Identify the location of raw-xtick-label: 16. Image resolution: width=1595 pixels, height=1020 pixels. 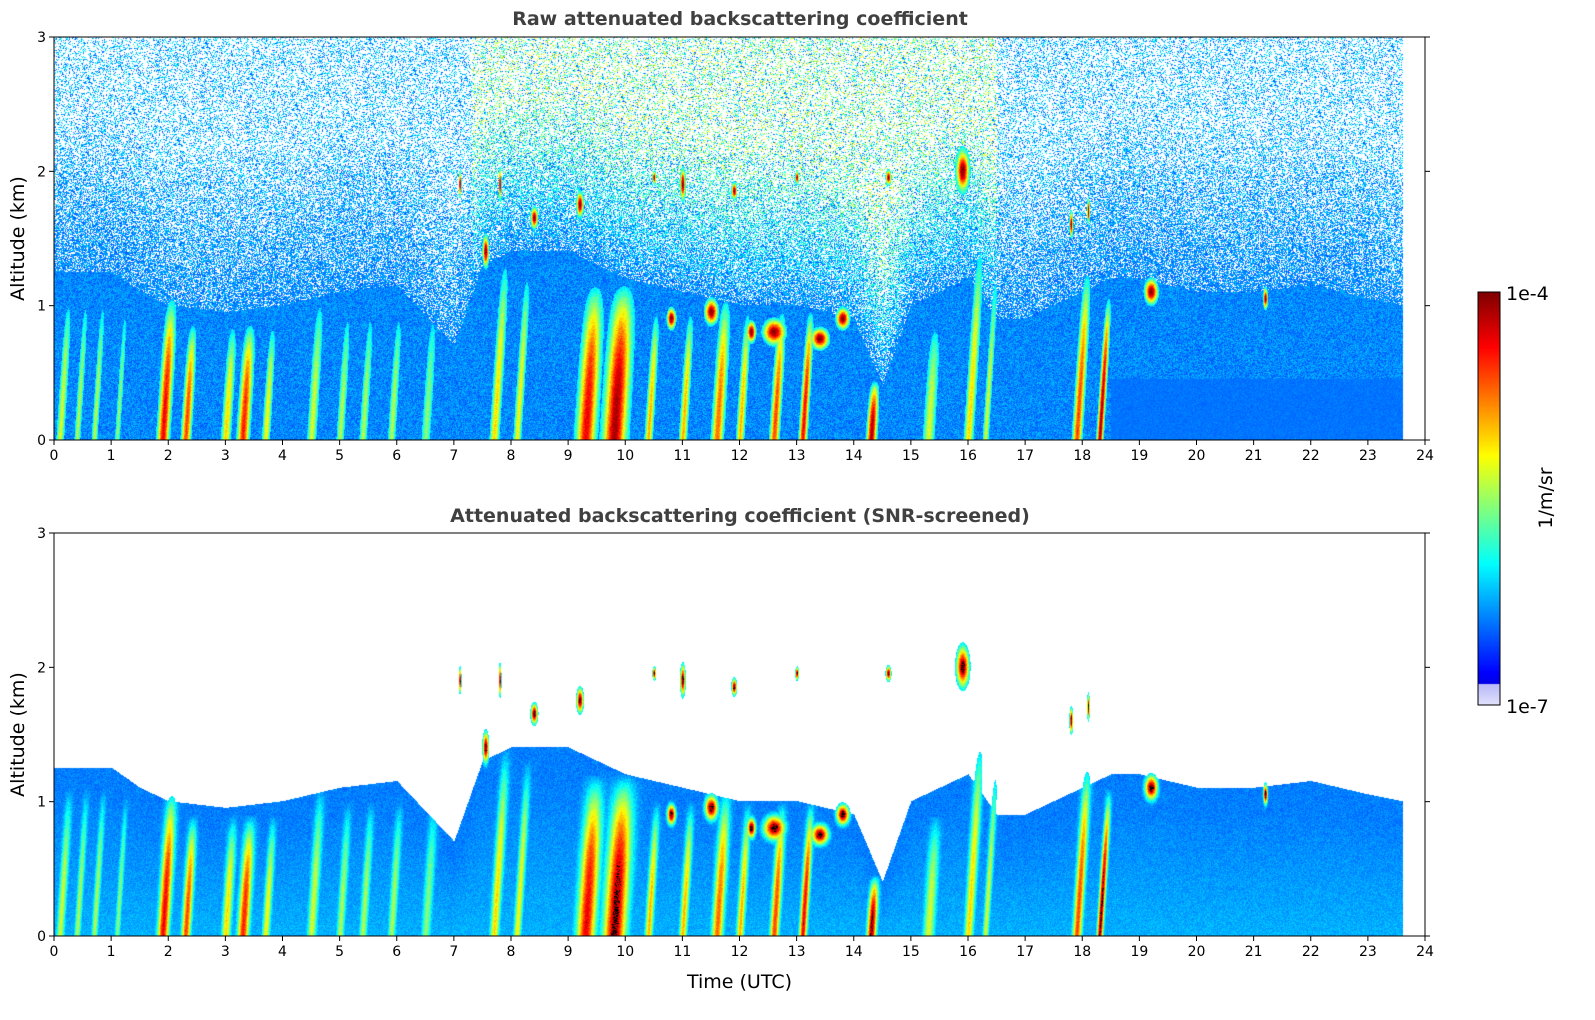
(968, 456).